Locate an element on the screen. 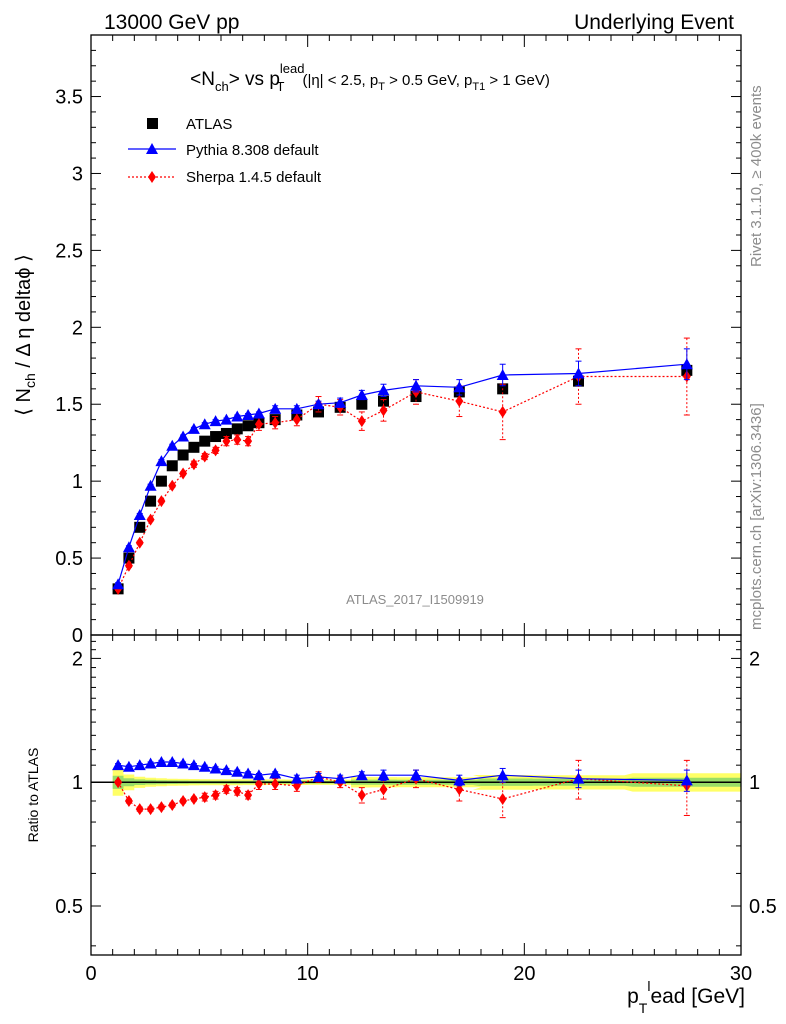 Image resolution: width=786 pixels, height=1024 pixels. analysis-label: Underlying Event is located at coordinates (654, 22).